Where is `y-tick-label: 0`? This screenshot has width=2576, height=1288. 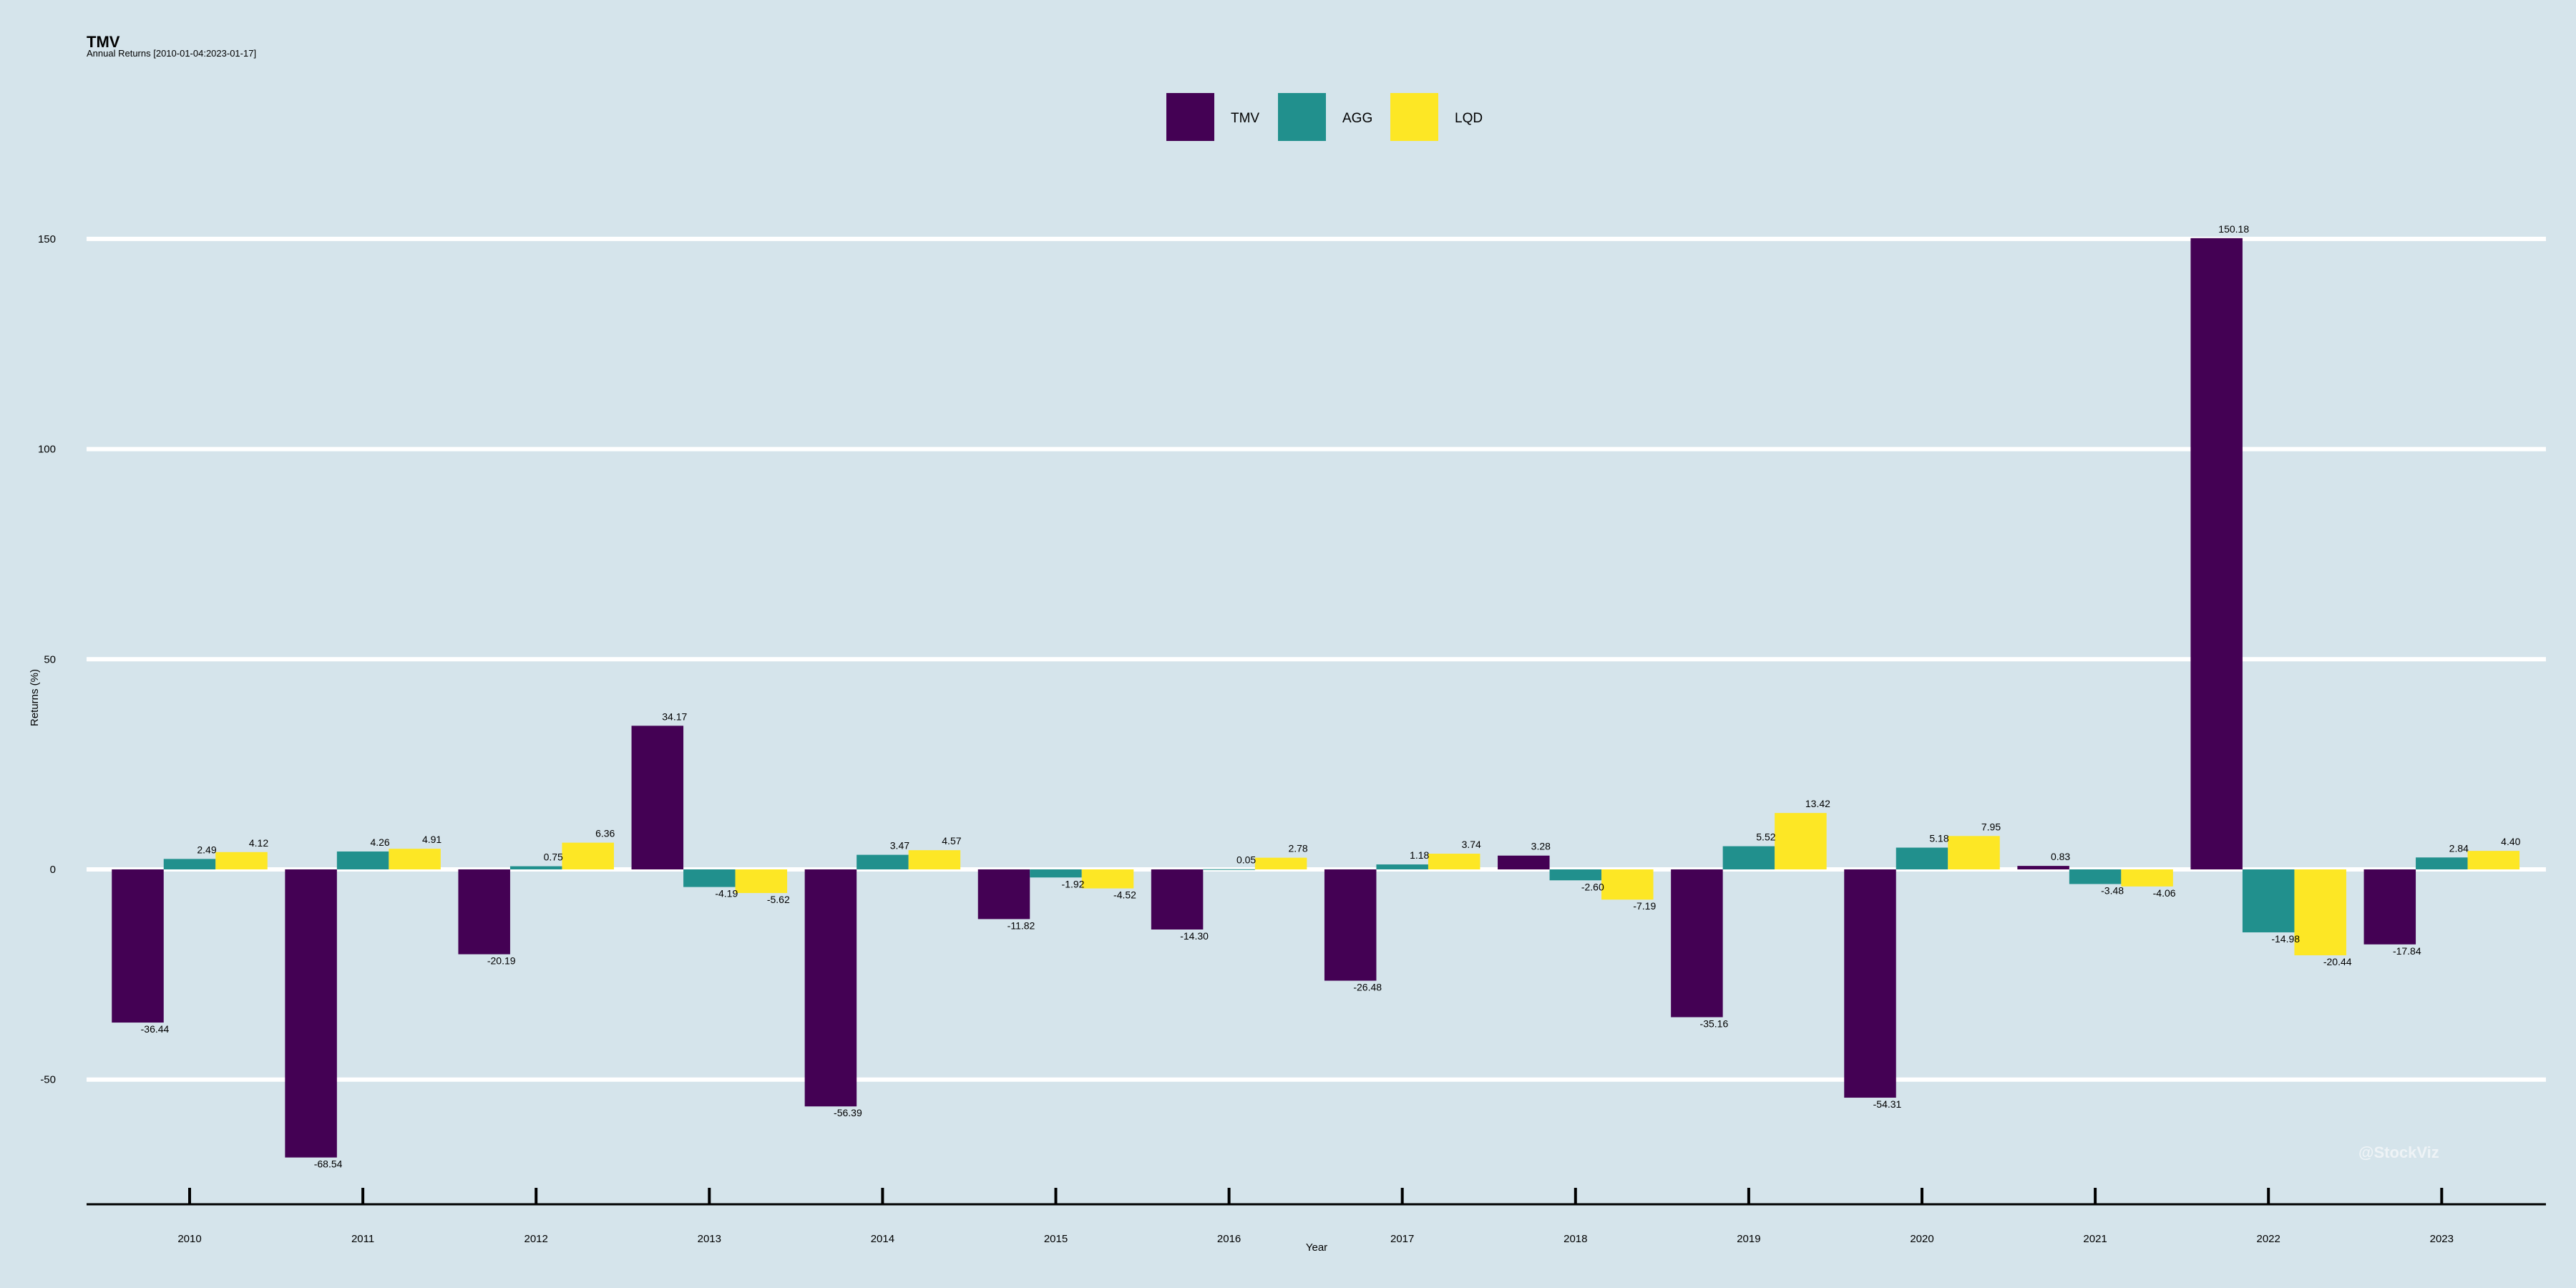 y-tick-label: 0 is located at coordinates (53, 870).